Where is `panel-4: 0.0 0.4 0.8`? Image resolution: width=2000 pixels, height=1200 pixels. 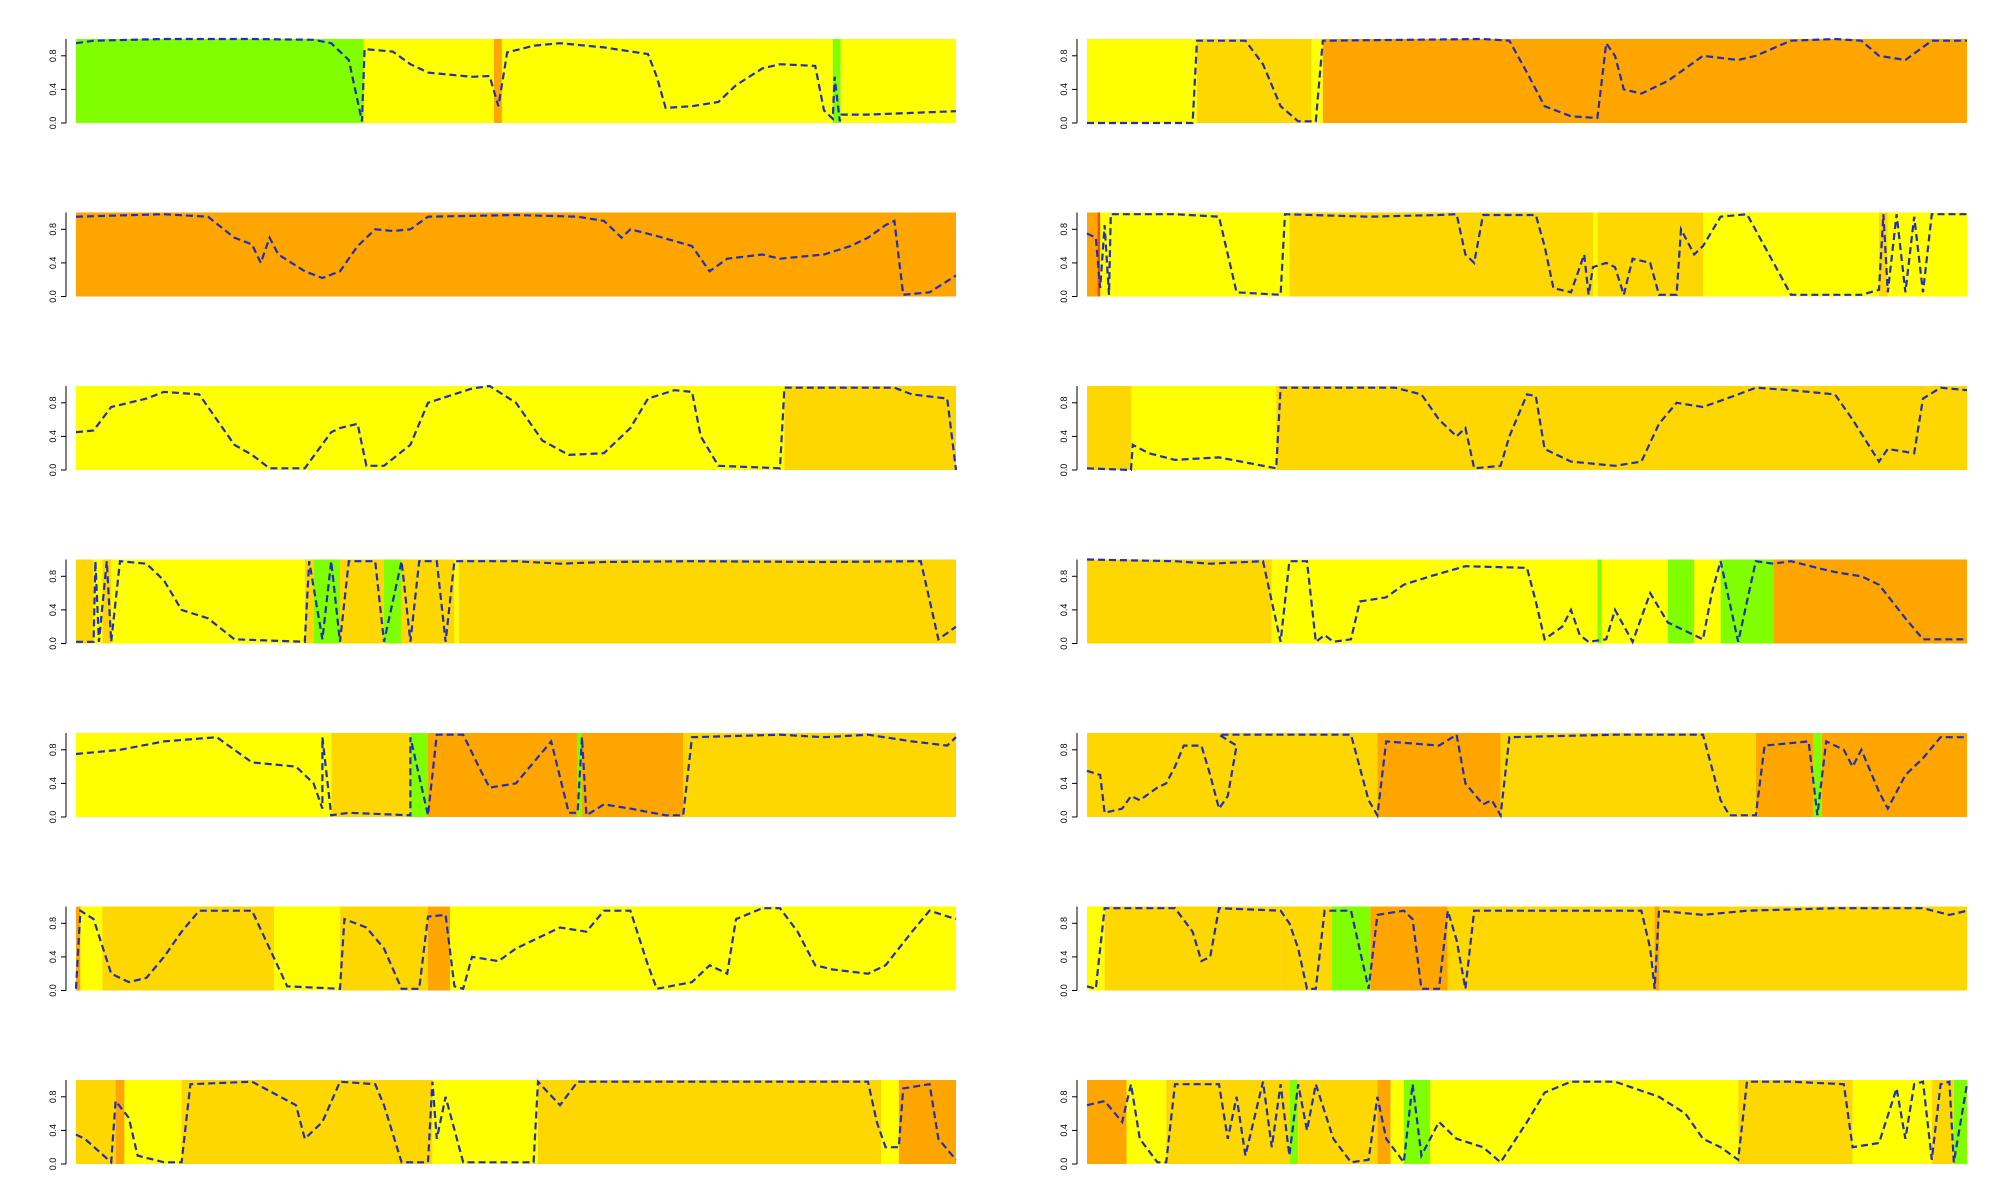
panel-4: 0.0 0.4 0.8 is located at coordinates (1513, 257).